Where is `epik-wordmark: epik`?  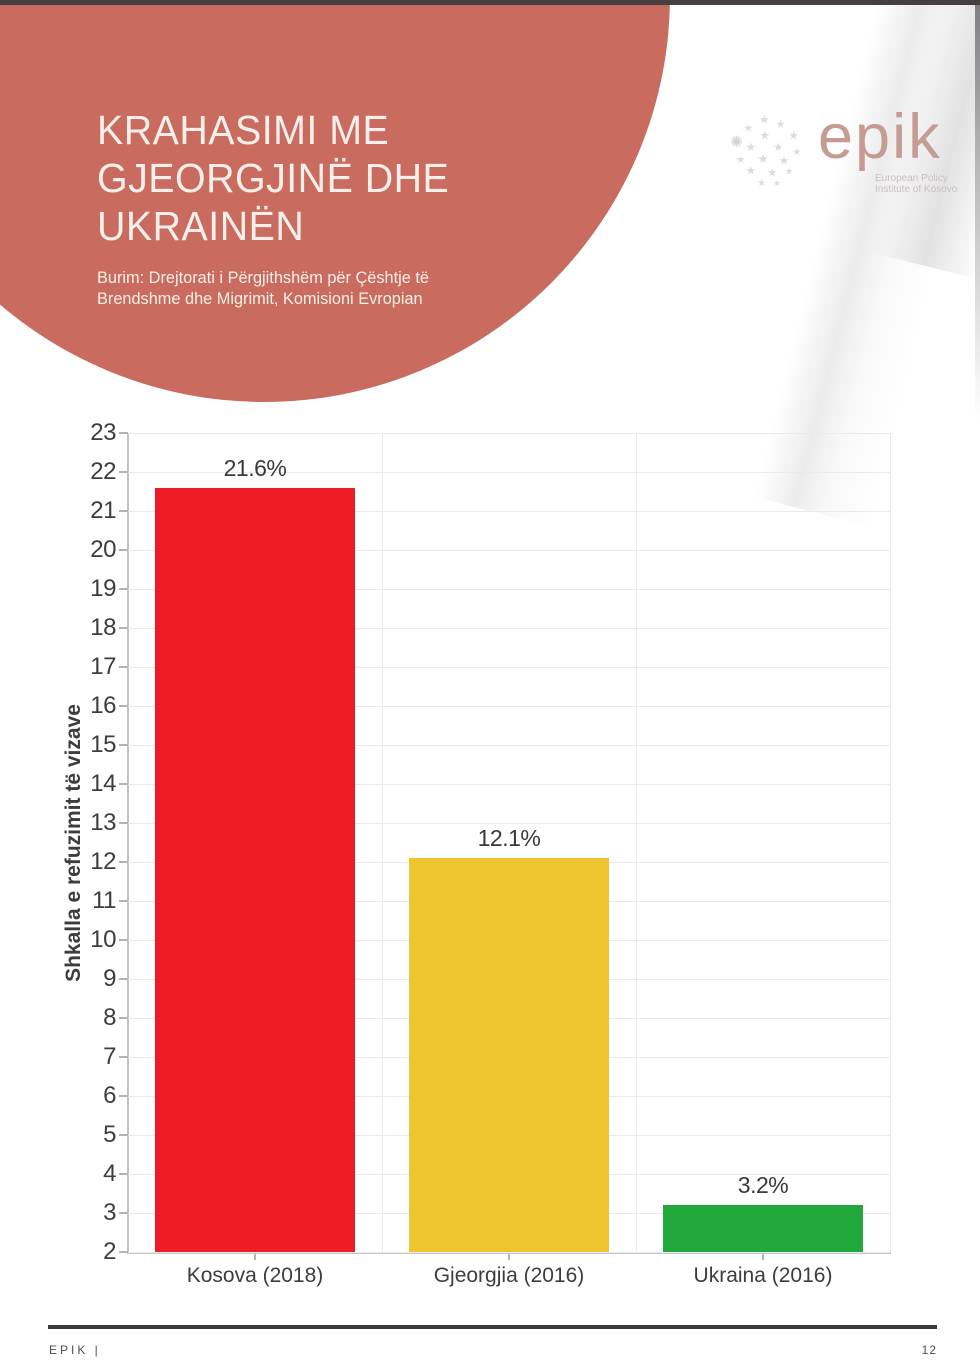 epik-wordmark: epik is located at coordinates (880, 137).